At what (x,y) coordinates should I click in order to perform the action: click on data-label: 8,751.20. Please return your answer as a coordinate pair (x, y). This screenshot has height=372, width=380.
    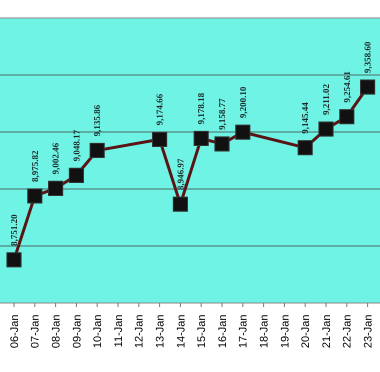
    Looking at the image, I should click on (14, 230).